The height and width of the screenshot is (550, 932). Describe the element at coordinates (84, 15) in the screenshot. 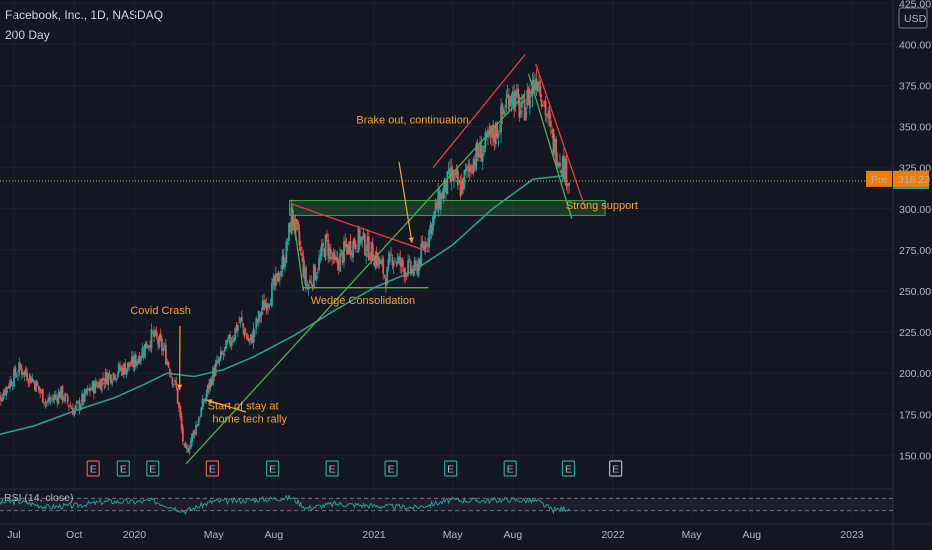

I see `chart-title: Facebook, Inc., 1D, NASDAQ` at that location.